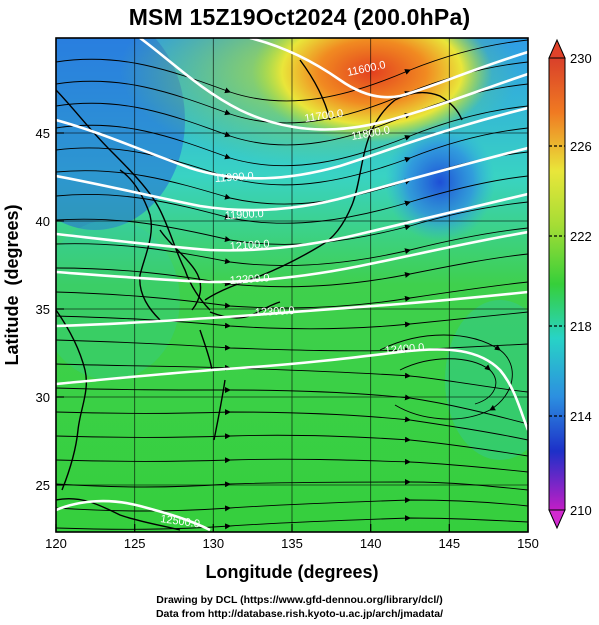 Image resolution: width=599 pixels, height=625 pixels. I want to click on colorbar-label: 218, so click(581, 326).